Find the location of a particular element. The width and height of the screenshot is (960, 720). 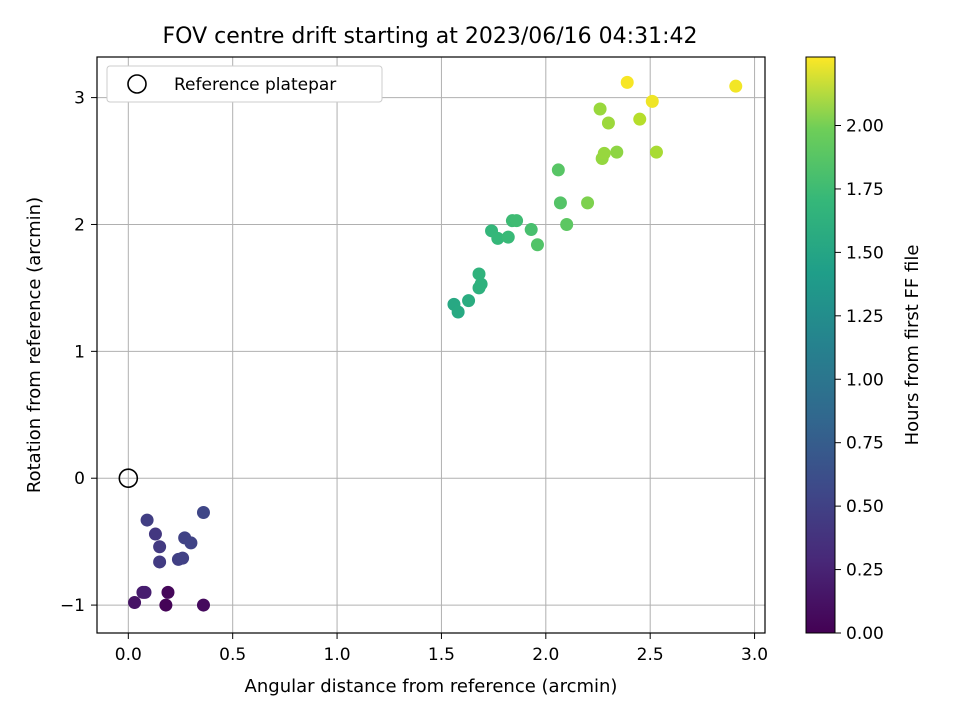

y-axis-ticks: −1 0 1 2 3 is located at coordinates (78, 352).